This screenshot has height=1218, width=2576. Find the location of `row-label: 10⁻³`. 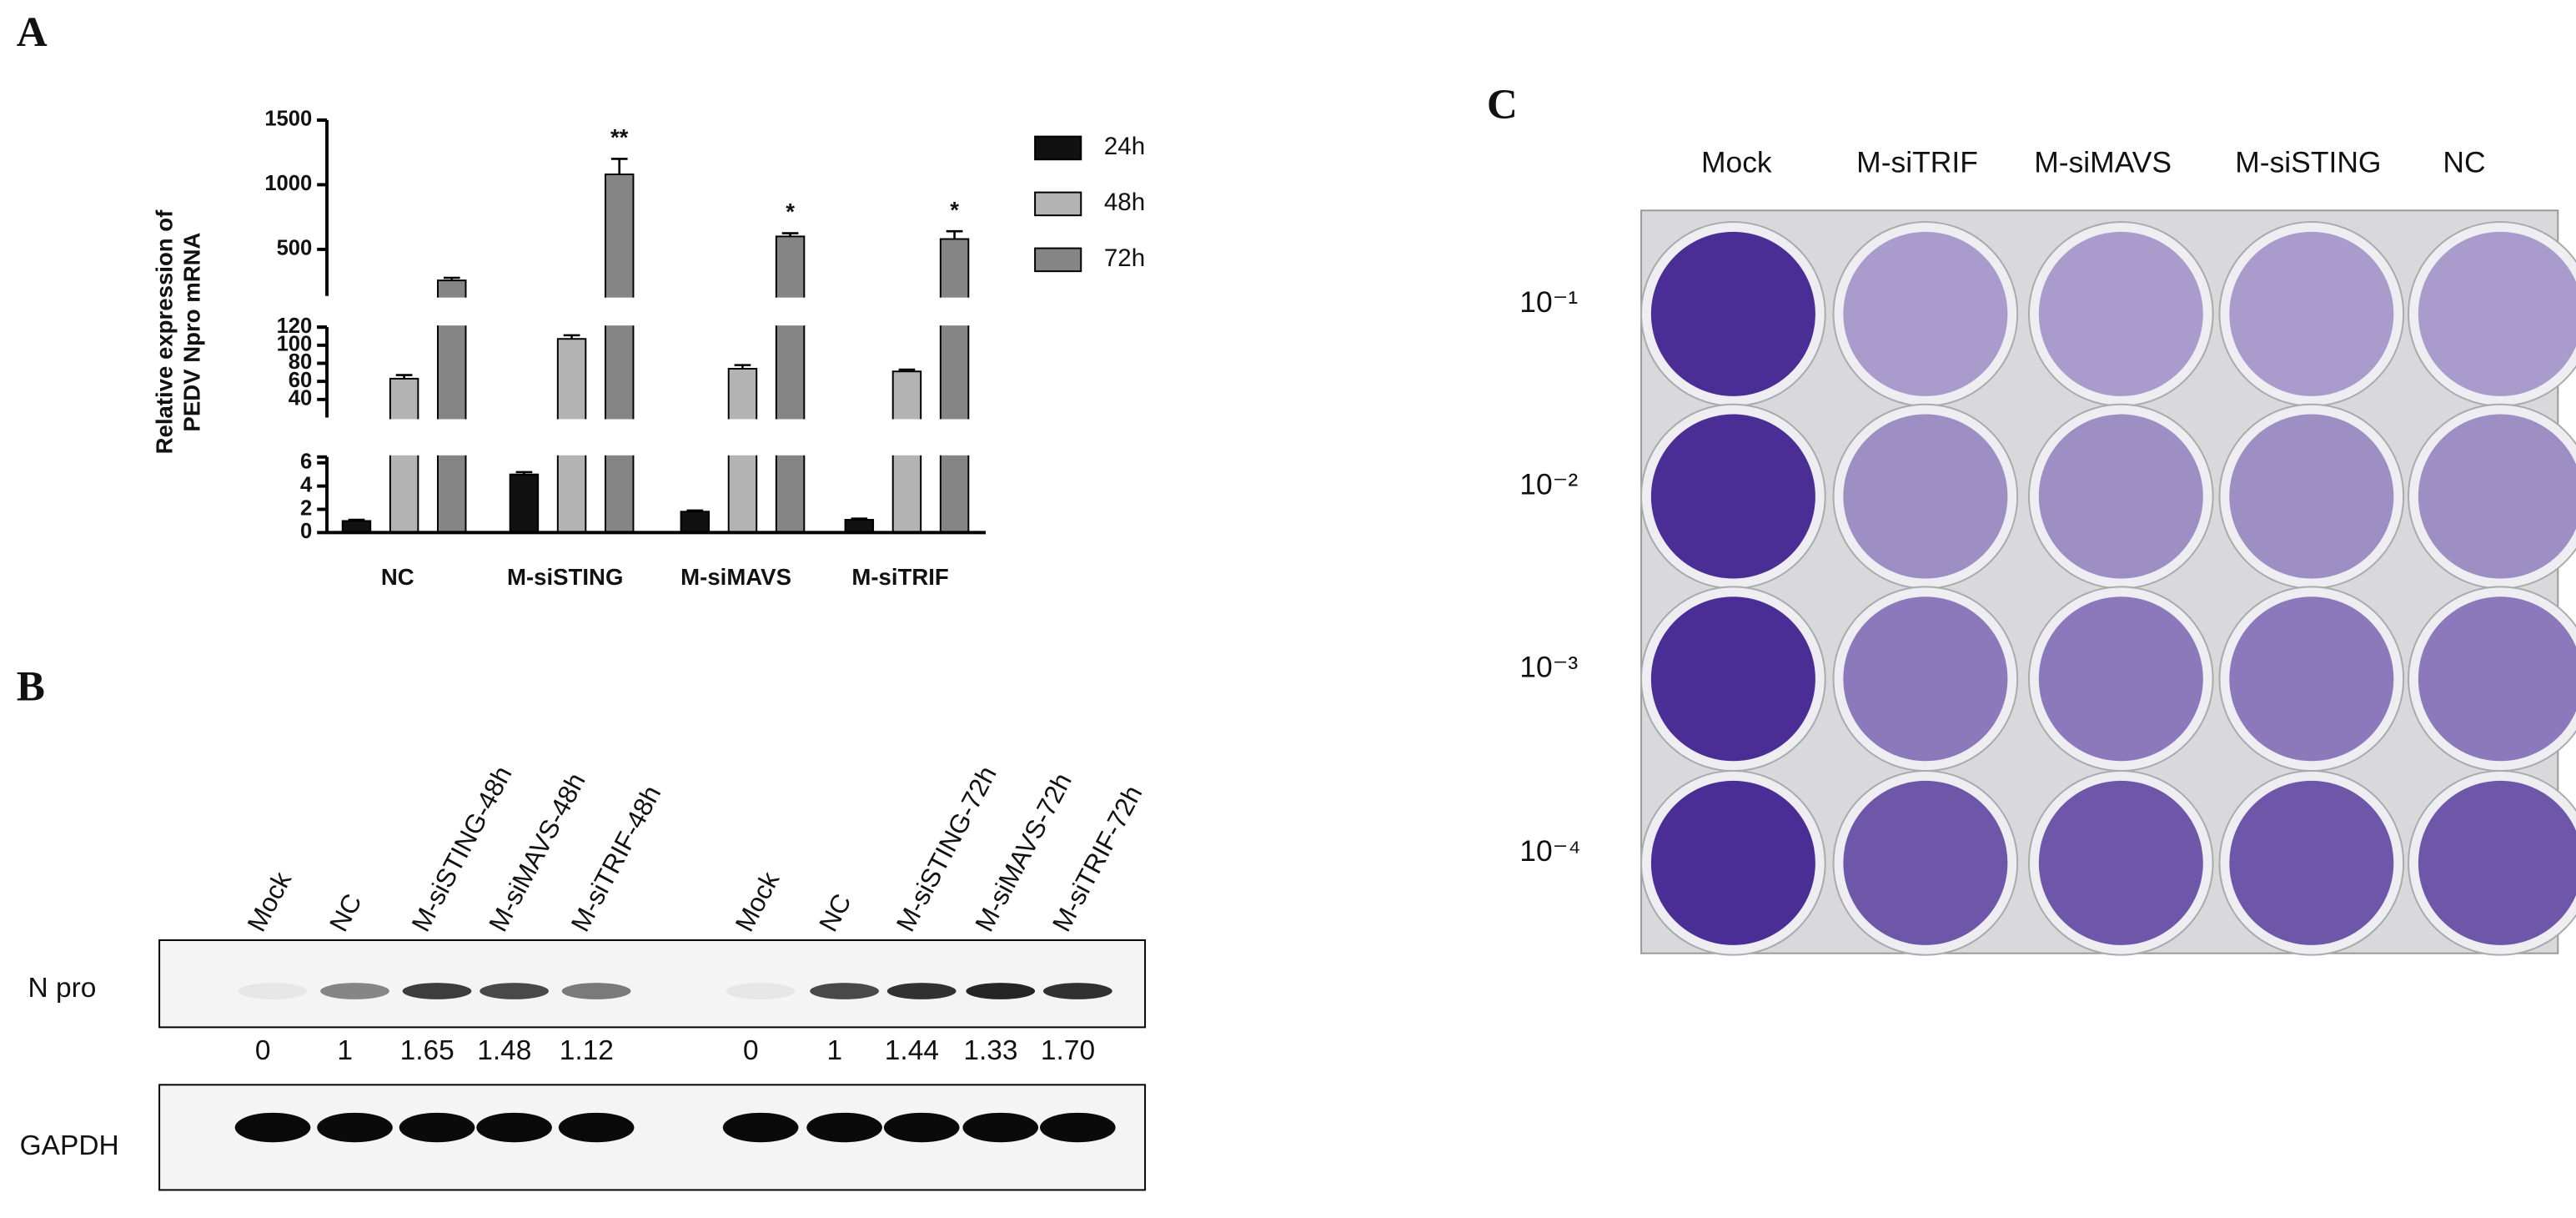

row-label: 10⁻³ is located at coordinates (1548, 667).